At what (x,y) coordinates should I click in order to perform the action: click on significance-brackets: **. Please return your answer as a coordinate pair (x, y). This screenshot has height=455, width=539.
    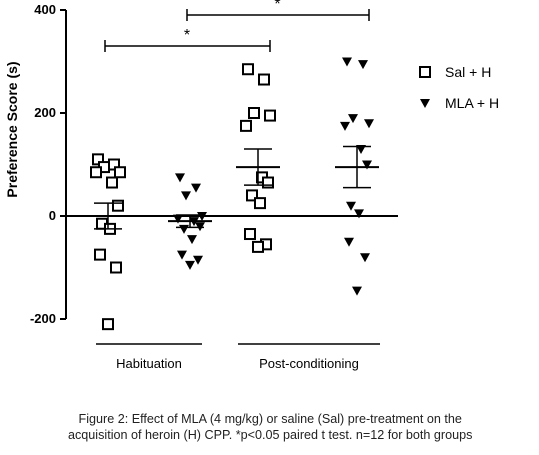
    Looking at the image, I should click on (237, 26).